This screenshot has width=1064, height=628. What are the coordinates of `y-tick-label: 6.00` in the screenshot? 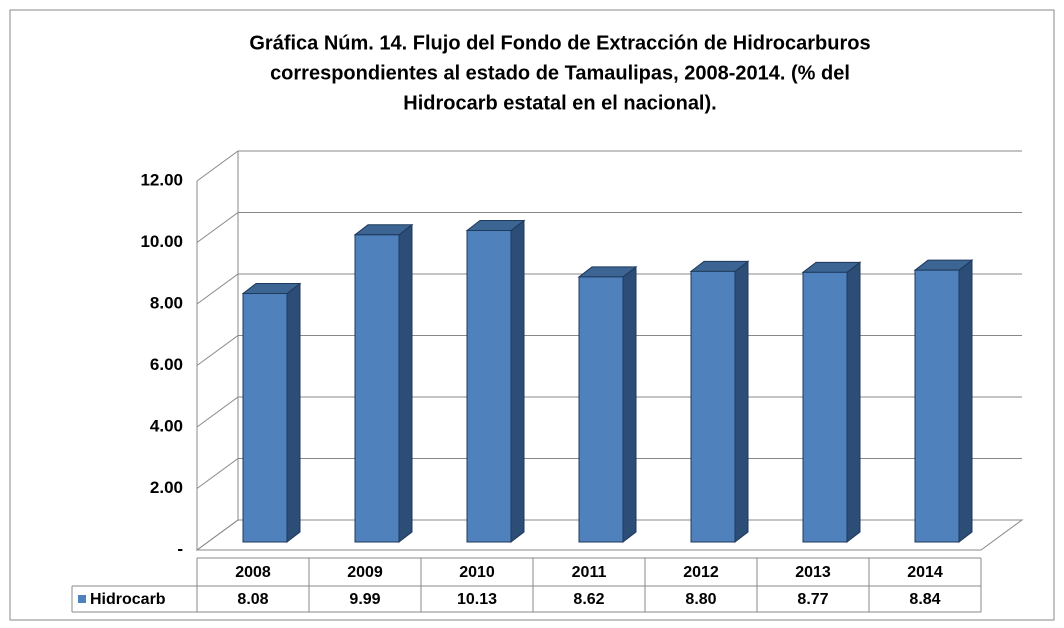 It's located at (166, 364).